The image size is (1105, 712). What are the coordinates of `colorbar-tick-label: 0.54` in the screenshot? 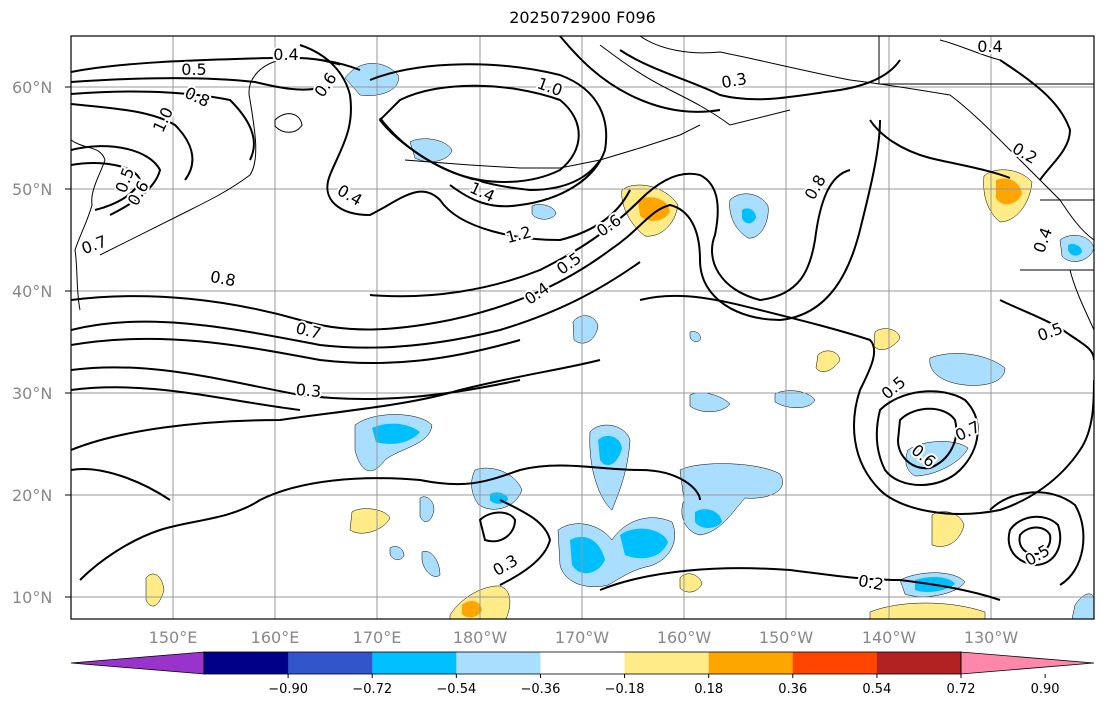 It's located at (876, 689).